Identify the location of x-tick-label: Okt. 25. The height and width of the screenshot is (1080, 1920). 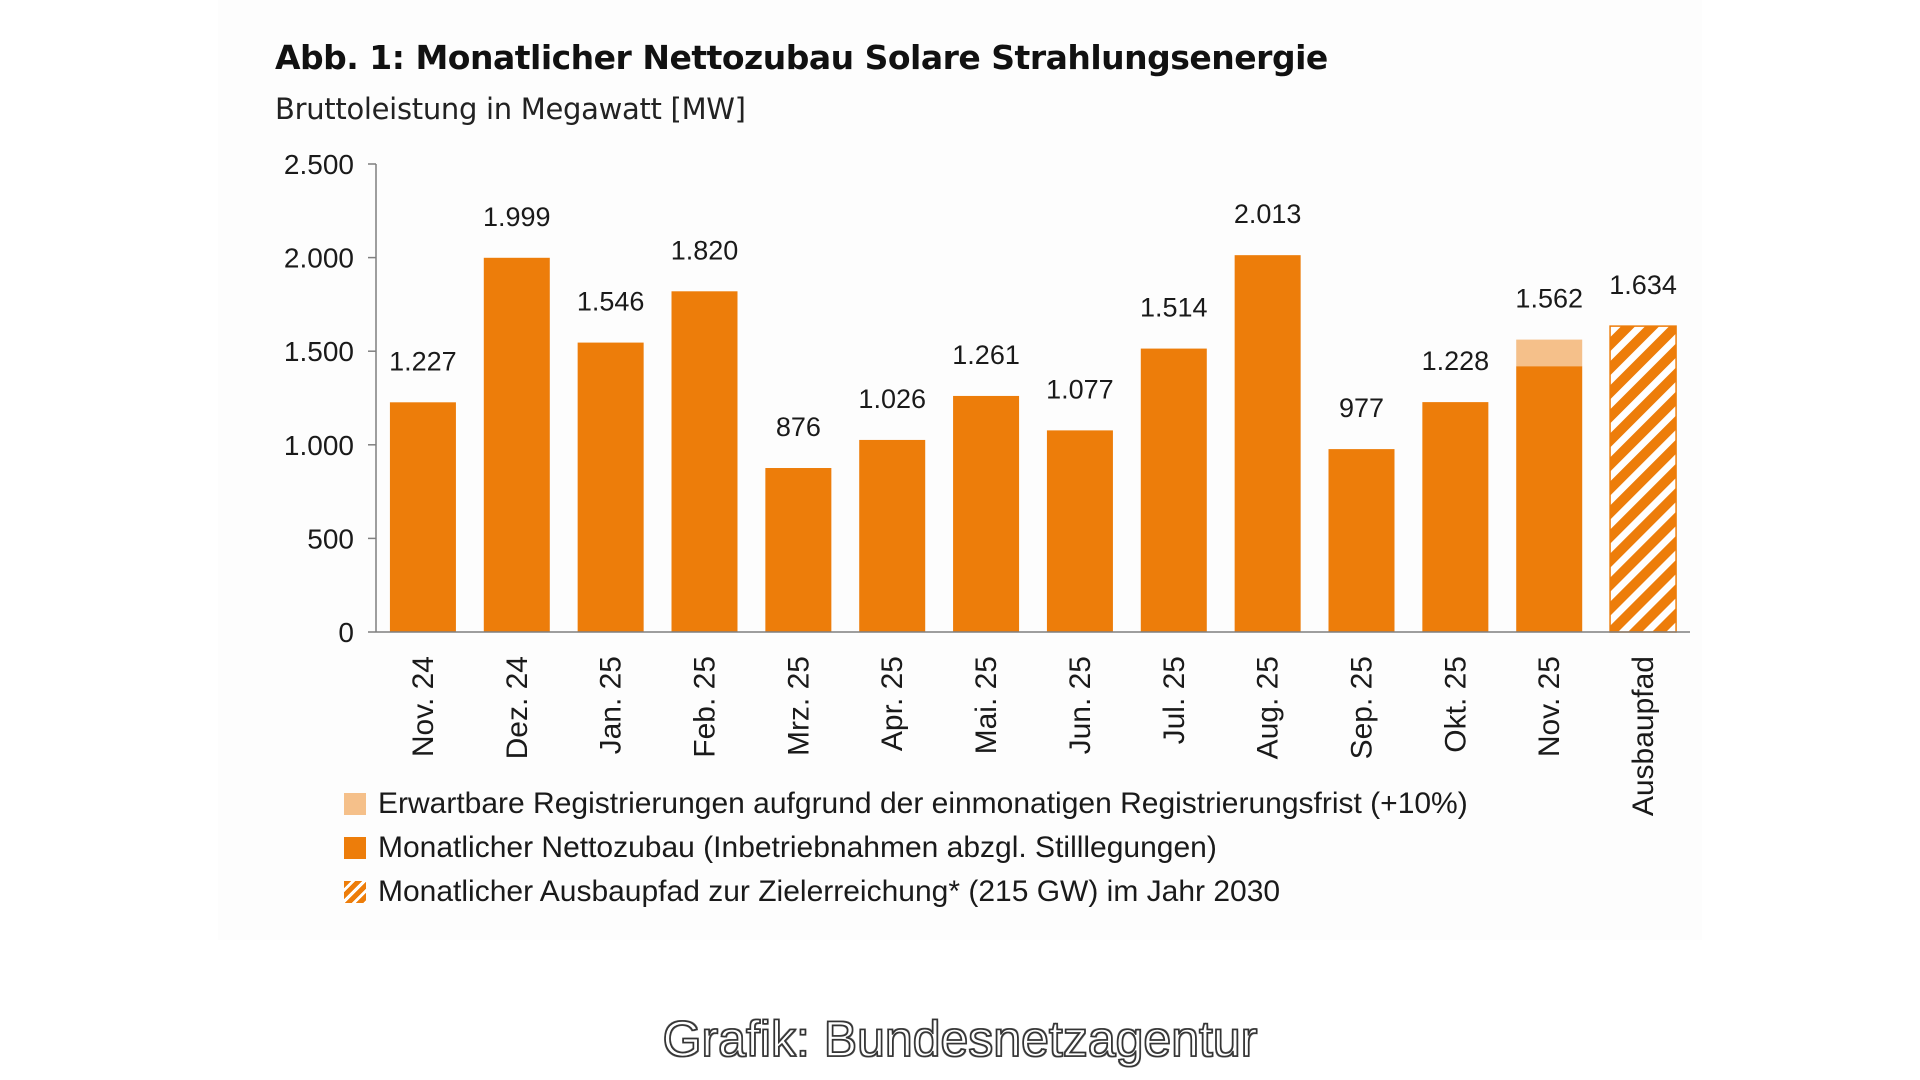
(1455, 704).